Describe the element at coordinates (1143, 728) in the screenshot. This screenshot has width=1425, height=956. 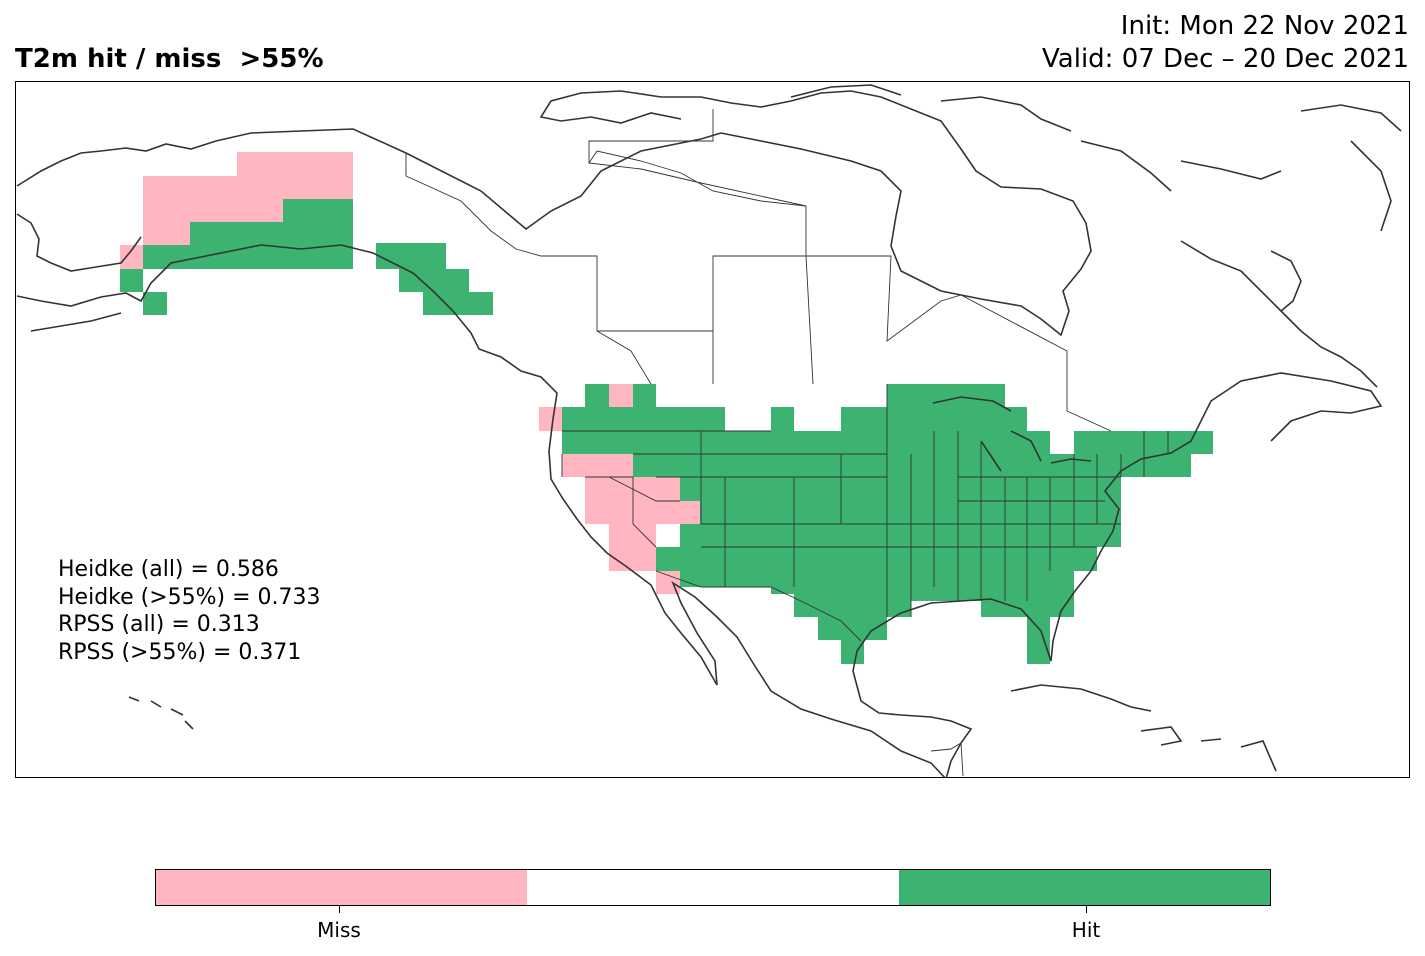
I see `coast-caribbean` at that location.